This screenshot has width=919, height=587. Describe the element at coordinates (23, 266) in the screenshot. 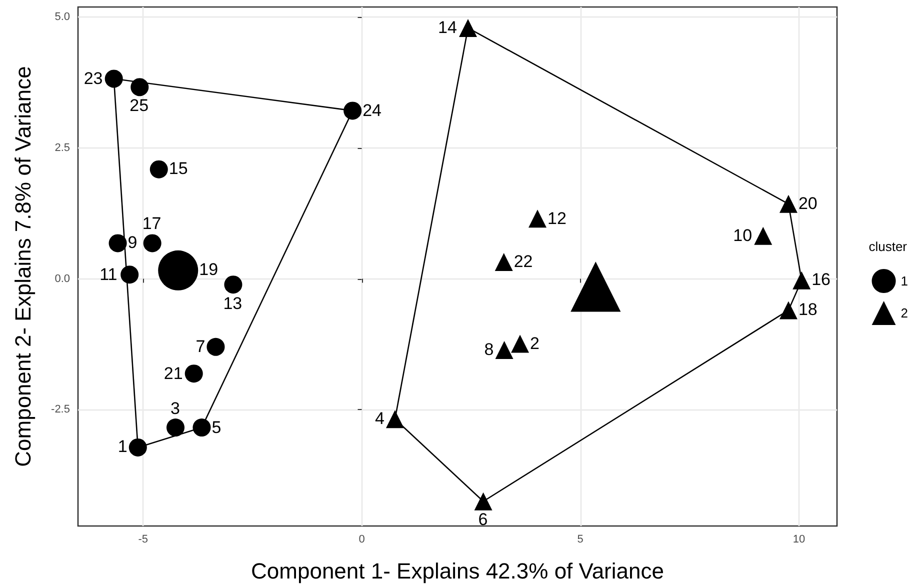

I see `y-axis-title: Component 2- Explains 7.8% of Variance` at that location.